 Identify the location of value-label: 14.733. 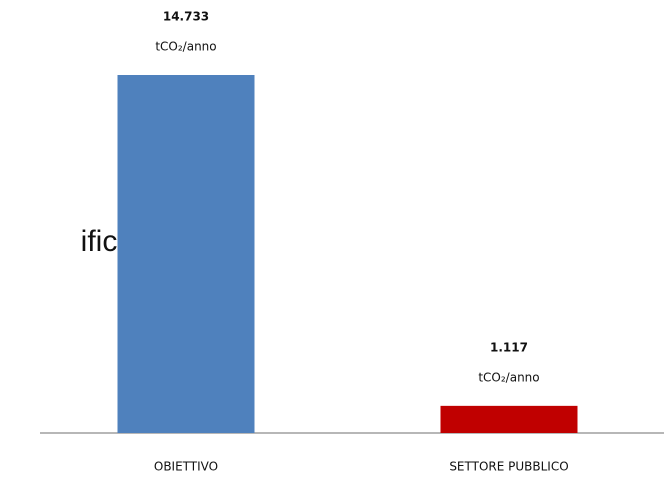
(186, 17).